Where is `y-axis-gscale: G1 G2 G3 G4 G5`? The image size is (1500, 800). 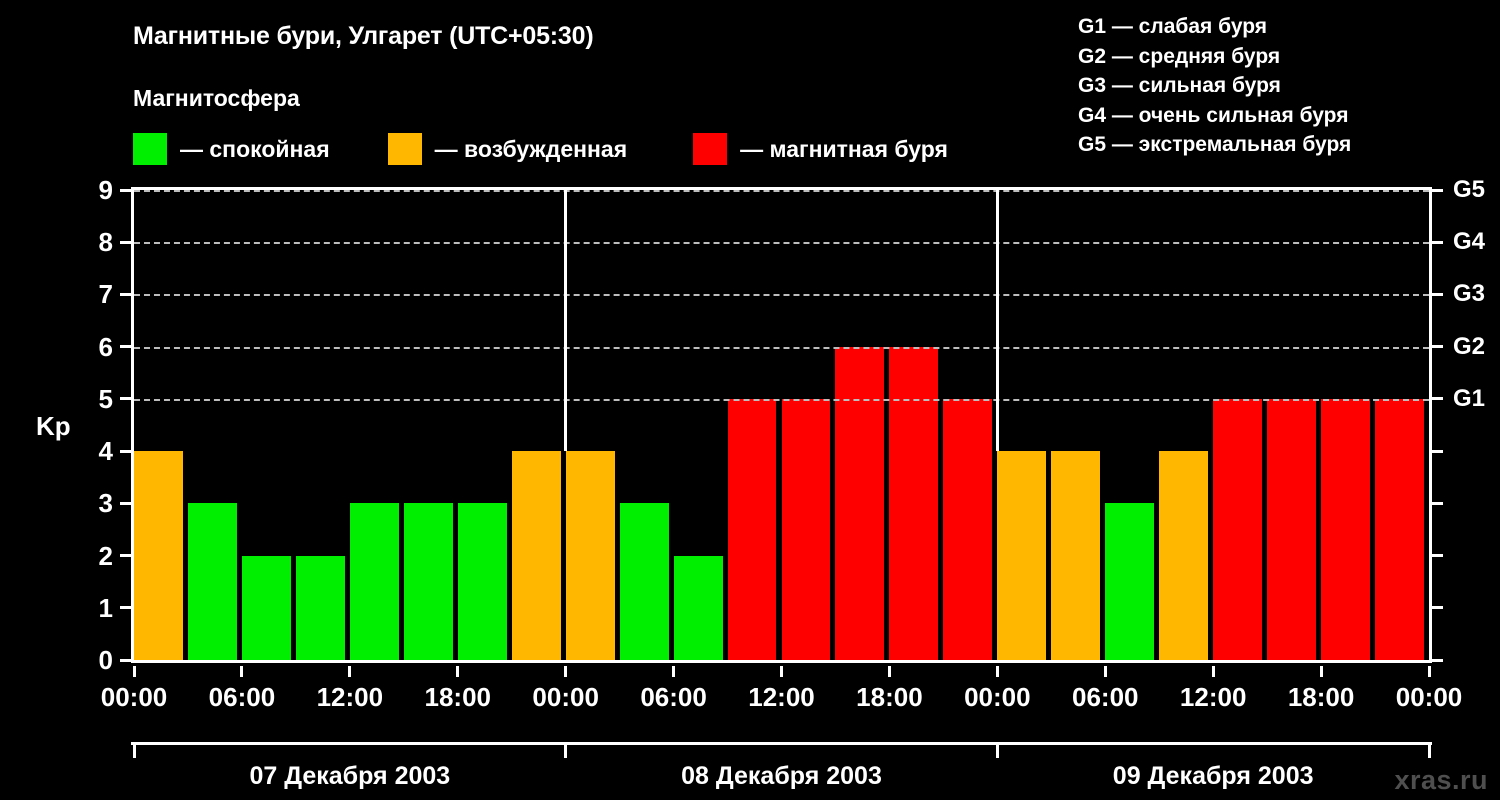
y-axis-gscale: G1 G2 G3 G4 G5 is located at coordinates (1466, 420).